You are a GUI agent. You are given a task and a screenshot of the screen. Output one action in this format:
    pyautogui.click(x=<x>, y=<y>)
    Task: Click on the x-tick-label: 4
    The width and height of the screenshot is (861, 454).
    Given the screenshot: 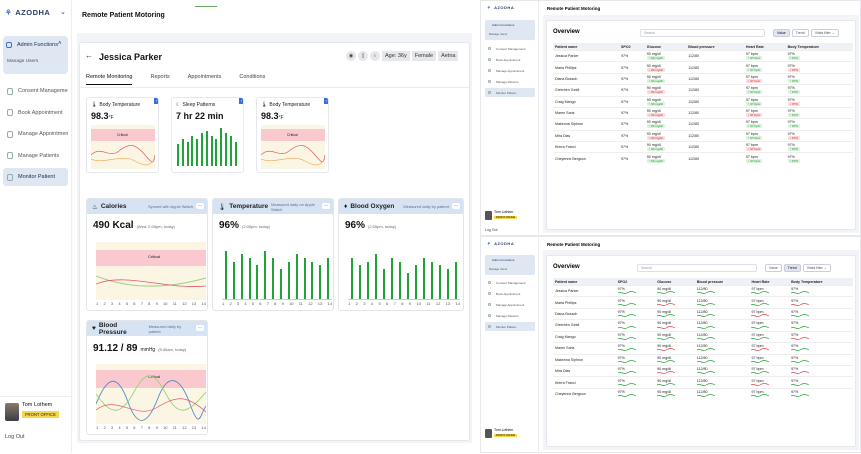 What is the action you would take?
    pyautogui.click(x=372, y=303)
    